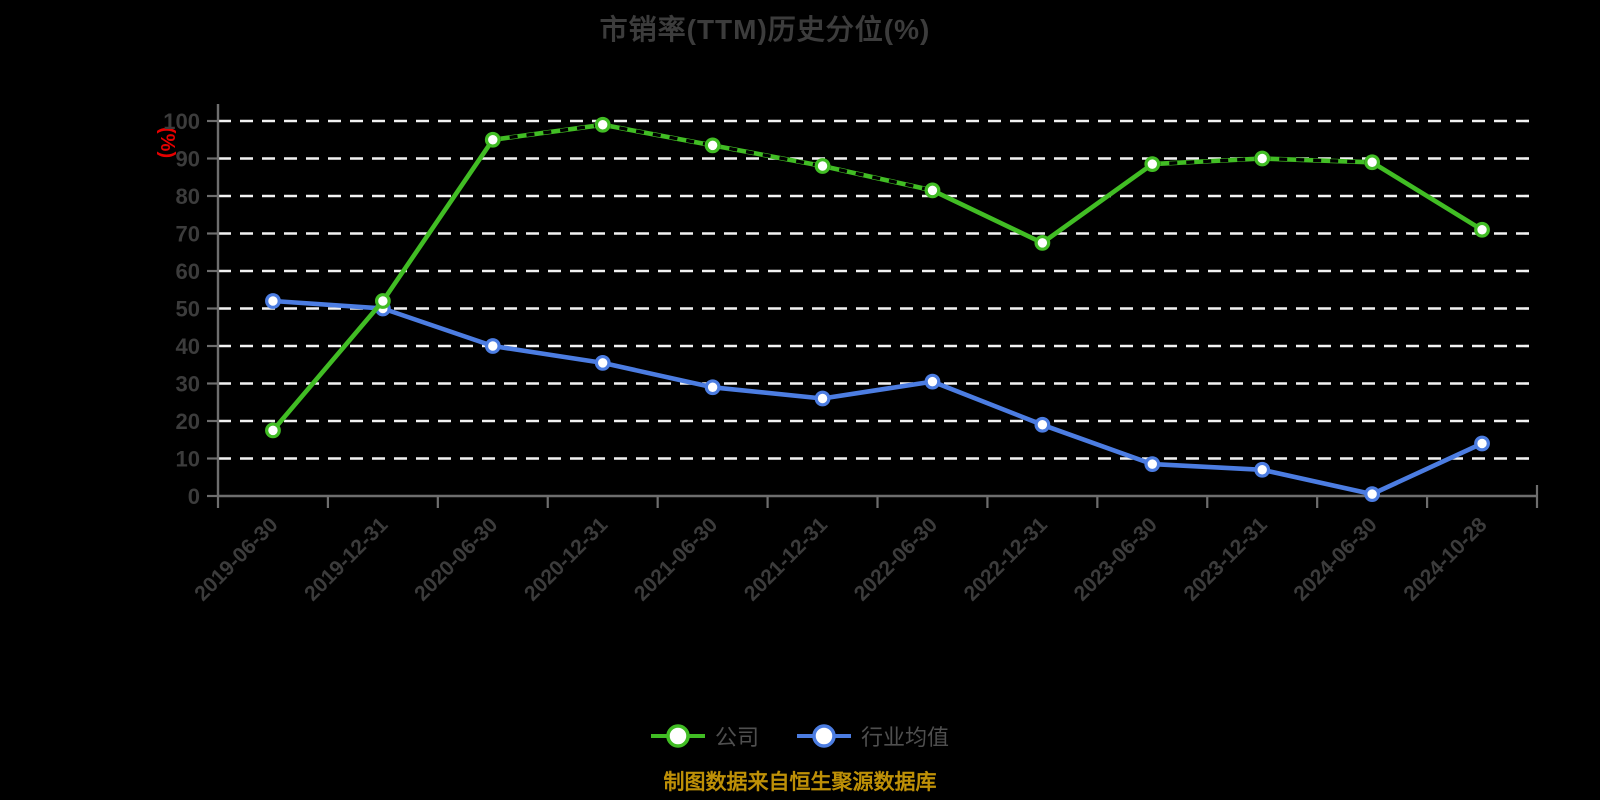 This screenshot has height=800, width=1600. Describe the element at coordinates (905, 737) in the screenshot. I see `legend-label-industry-average: 行业均值` at that location.